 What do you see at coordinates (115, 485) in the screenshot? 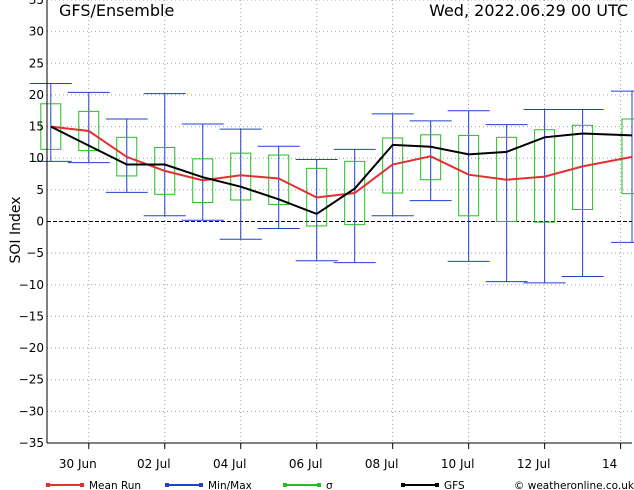
I see `legend-label-mean: Mean Run` at bounding box center [115, 485].